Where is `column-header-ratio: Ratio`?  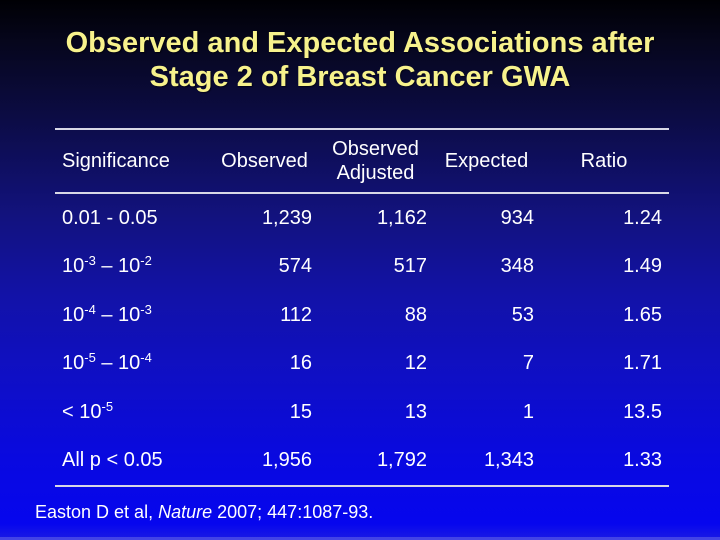 column-header-ratio: Ratio is located at coordinates (604, 161).